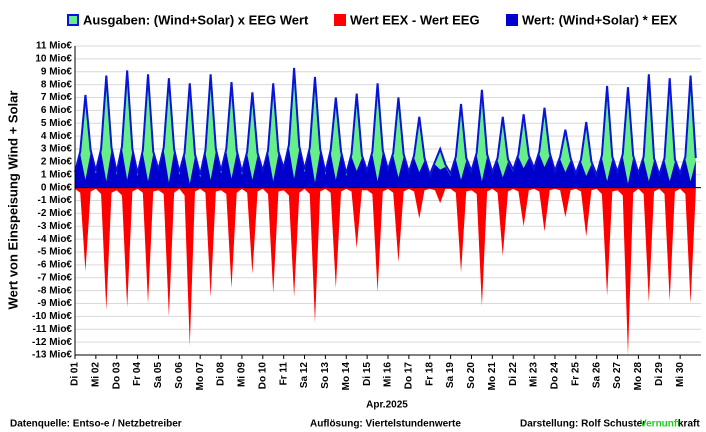 The image size is (706, 432). What do you see at coordinates (450, 375) in the screenshot?
I see `x-tick-label: Sa 19` at bounding box center [450, 375].